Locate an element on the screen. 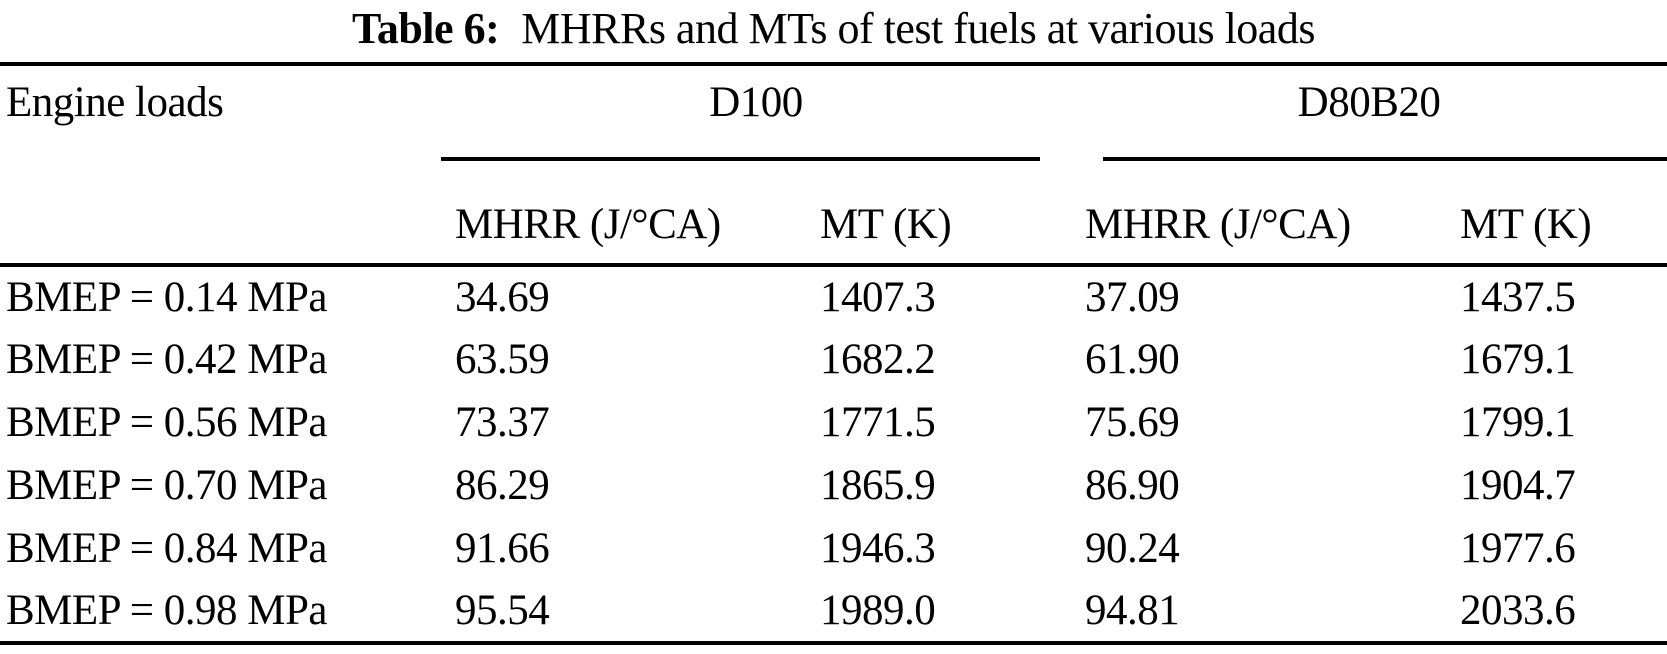 The height and width of the screenshot is (654, 1667). load-label: BMEP = 0.42 MPa is located at coordinates (166, 359).